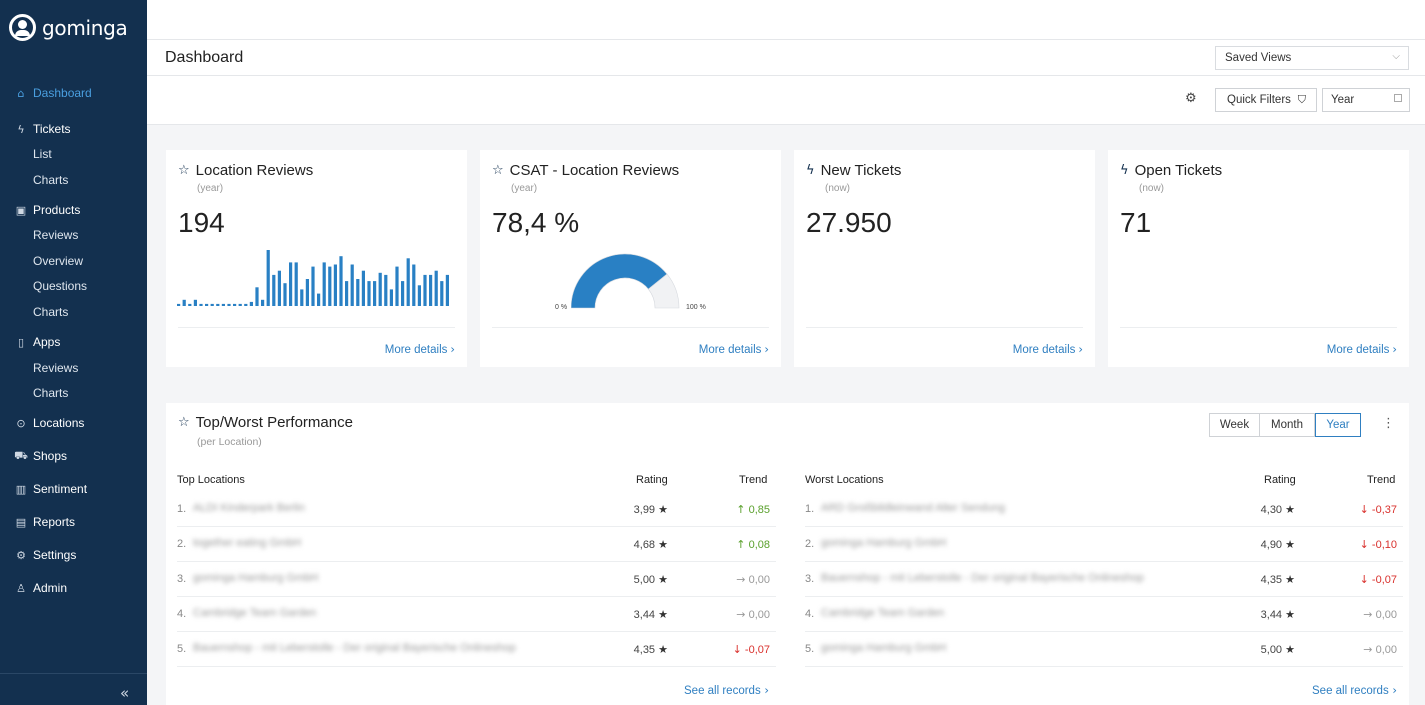 Image resolution: width=1425 pixels, height=705 pixels. Describe the element at coordinates (73, 673) in the screenshot. I see `sidebar-divider` at that location.